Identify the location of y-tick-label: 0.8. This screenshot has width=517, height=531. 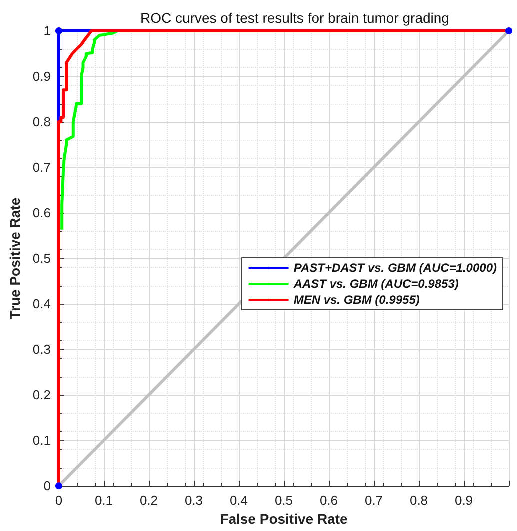
(41, 122).